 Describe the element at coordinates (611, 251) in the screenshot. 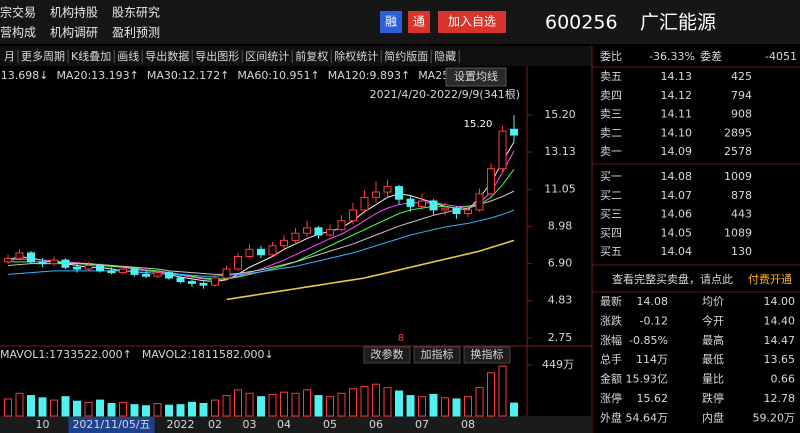

I see `book-label: 买五` at that location.